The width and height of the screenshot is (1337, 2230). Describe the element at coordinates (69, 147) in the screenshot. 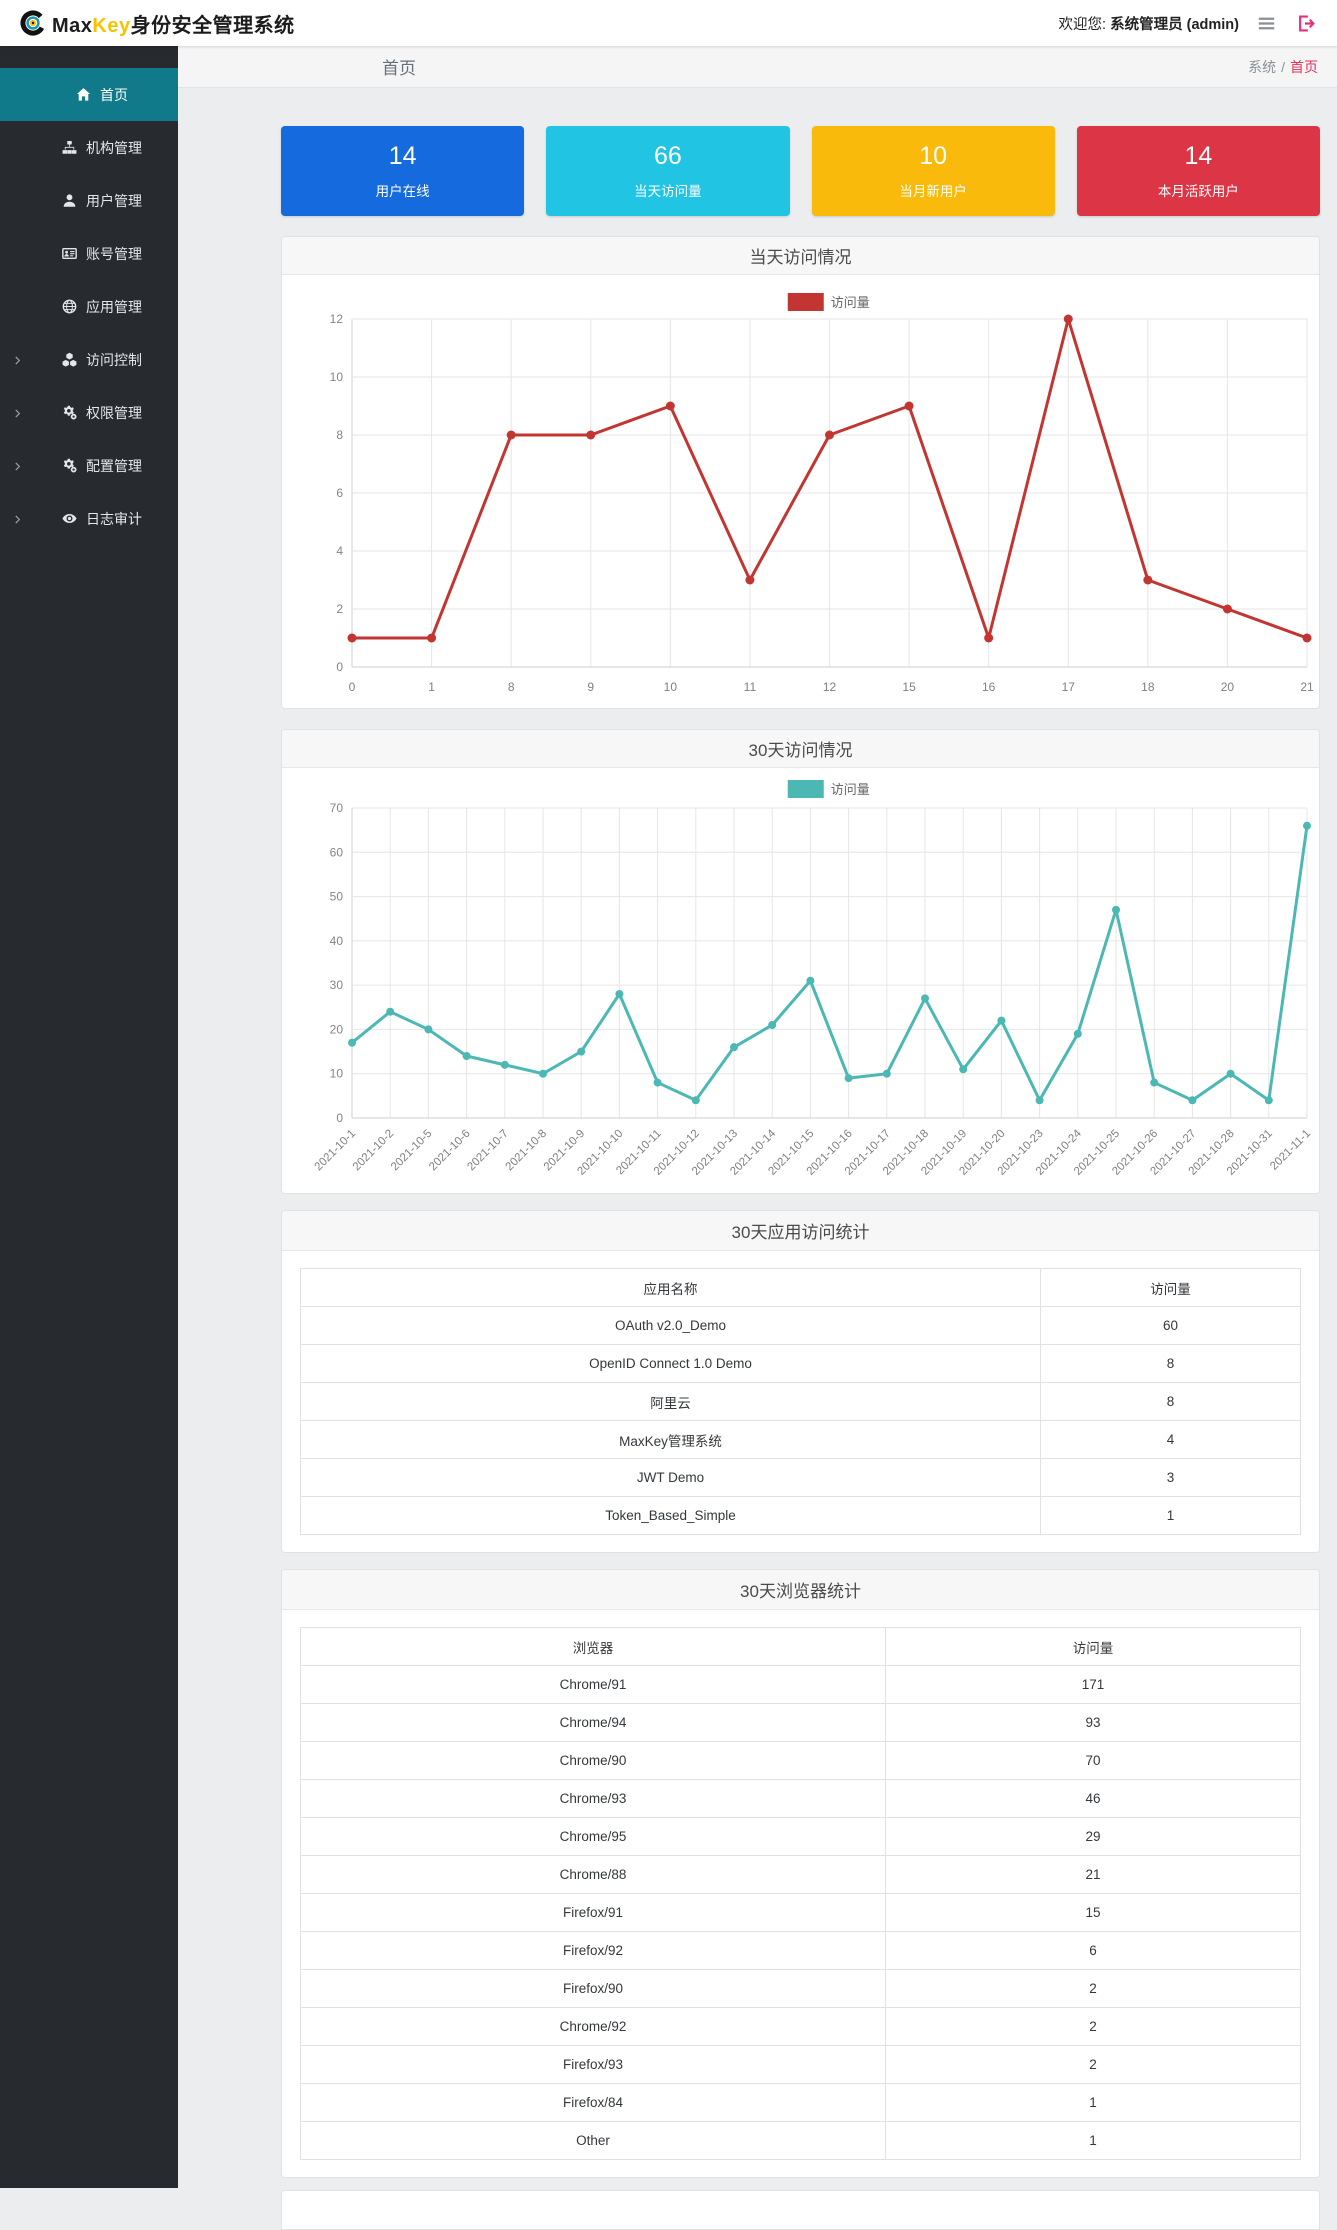

I see `sitemap-icon` at that location.